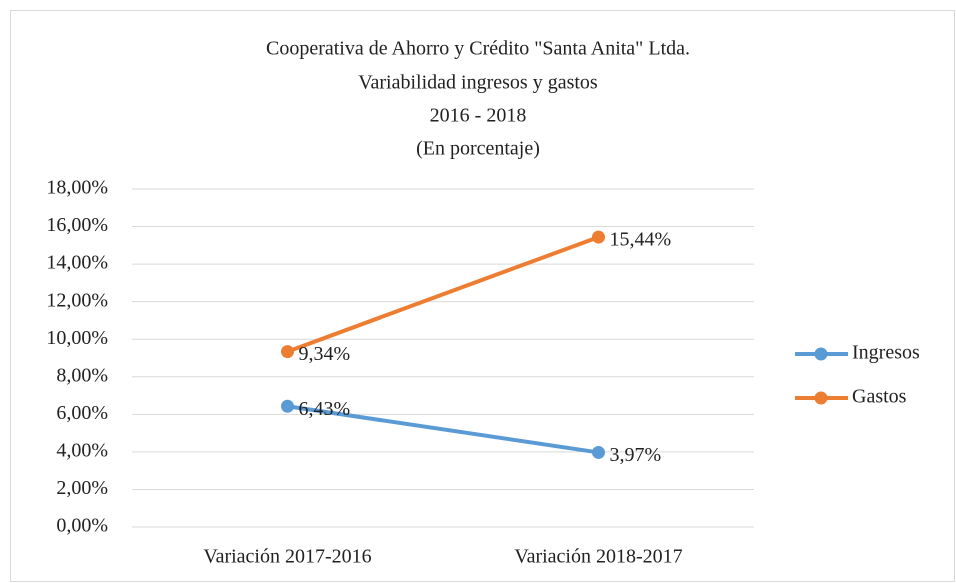 The width and height of the screenshot is (956, 583). What do you see at coordinates (82, 488) in the screenshot?
I see `y-tick-label: 2,00%` at bounding box center [82, 488].